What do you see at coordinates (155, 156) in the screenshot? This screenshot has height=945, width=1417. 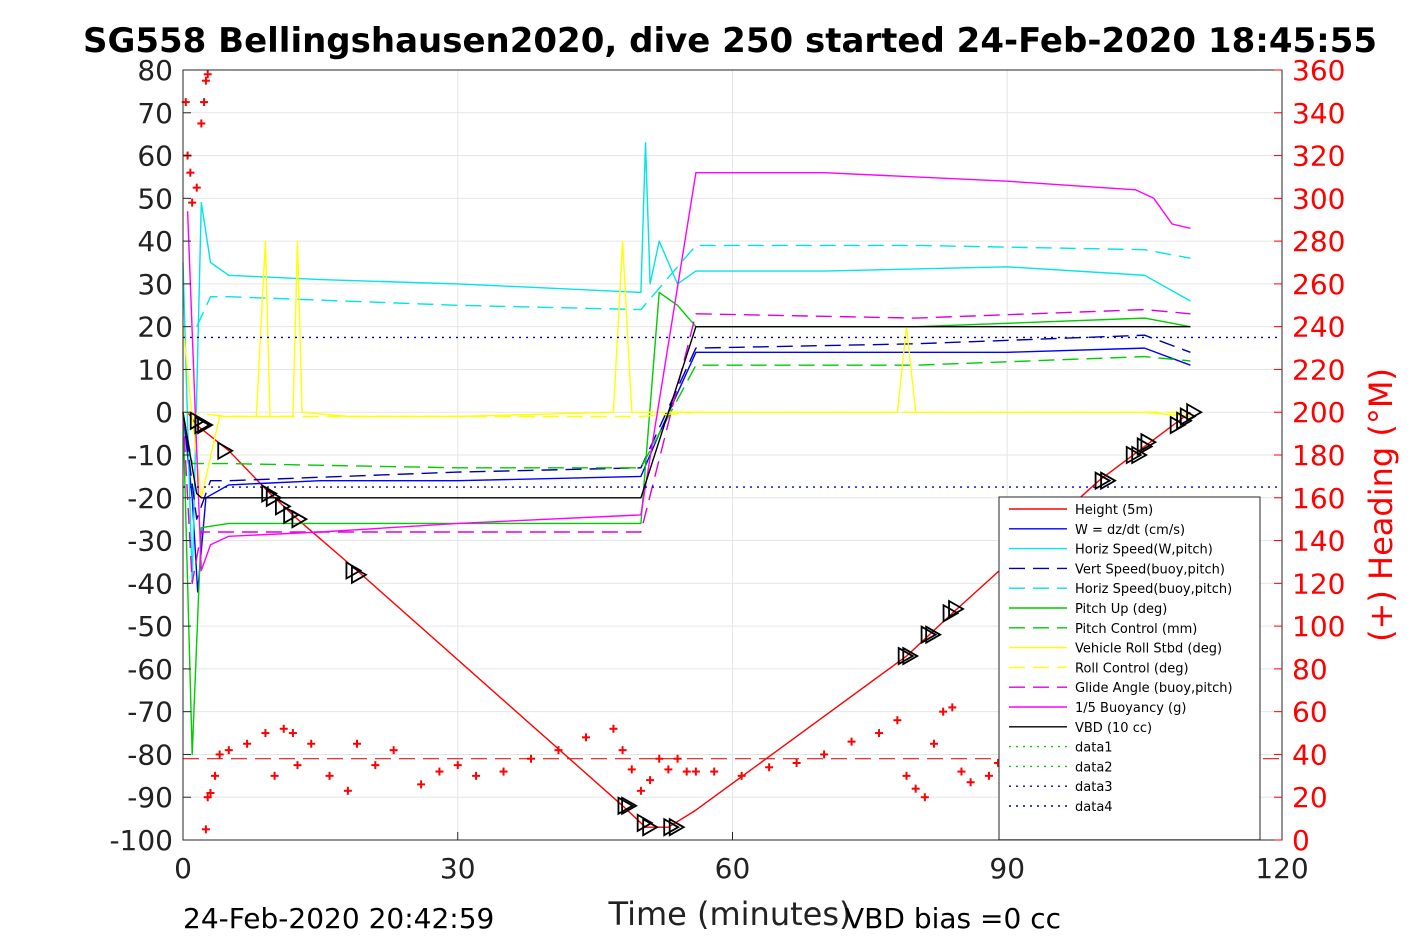 I see `y-left-tick-label: 60` at bounding box center [155, 156].